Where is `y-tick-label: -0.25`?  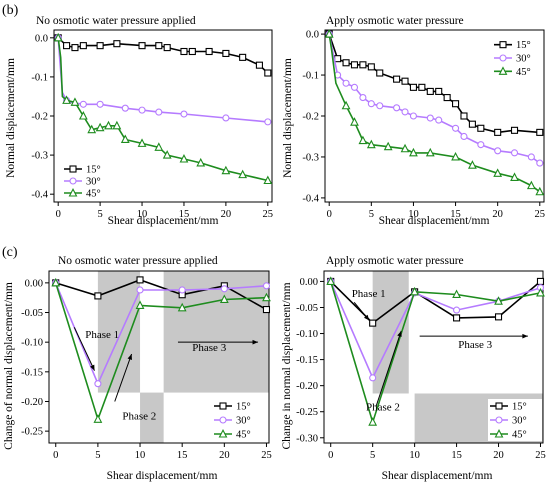
y-tick-label: -0.25 is located at coordinates (307, 412).